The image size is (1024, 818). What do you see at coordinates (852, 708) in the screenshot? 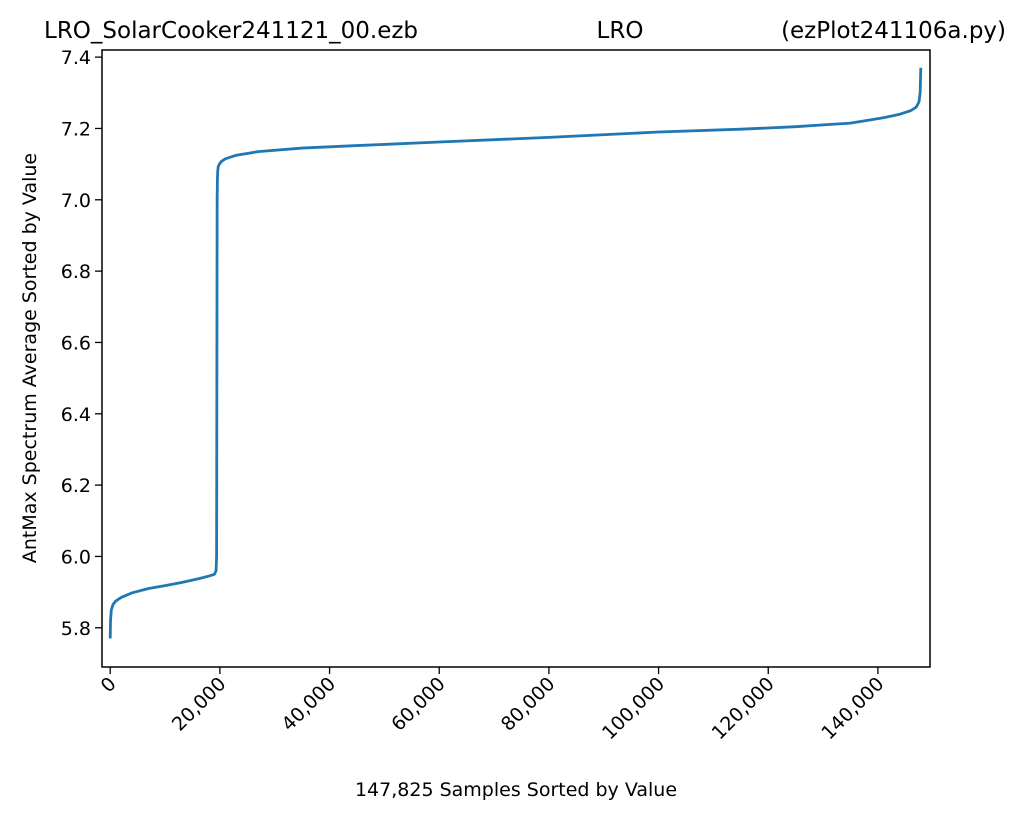
I see `x-tick-label: 140,000` at bounding box center [852, 708].